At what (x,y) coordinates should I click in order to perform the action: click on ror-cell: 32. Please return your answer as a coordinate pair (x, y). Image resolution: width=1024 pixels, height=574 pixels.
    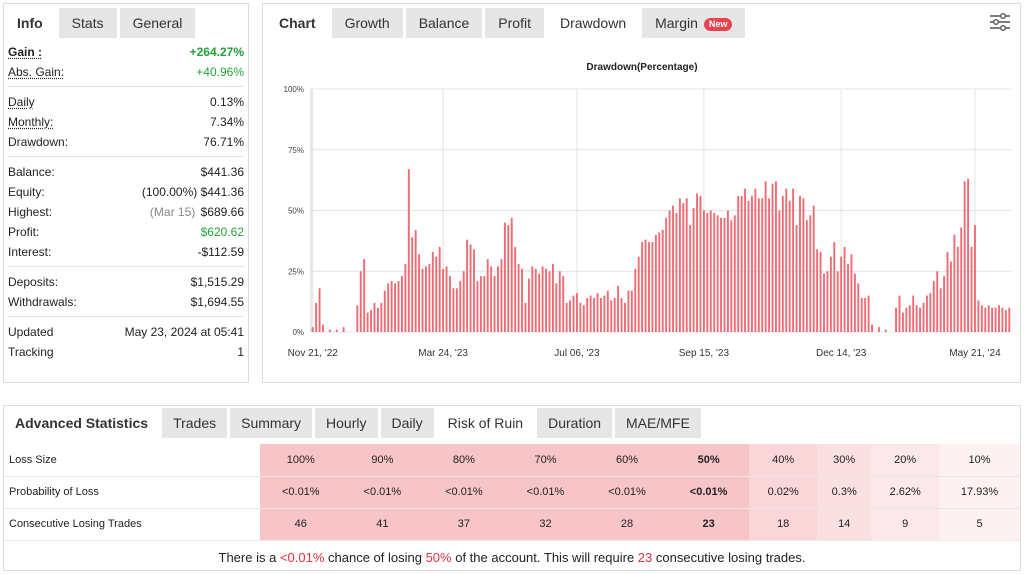
    Looking at the image, I should click on (545, 524).